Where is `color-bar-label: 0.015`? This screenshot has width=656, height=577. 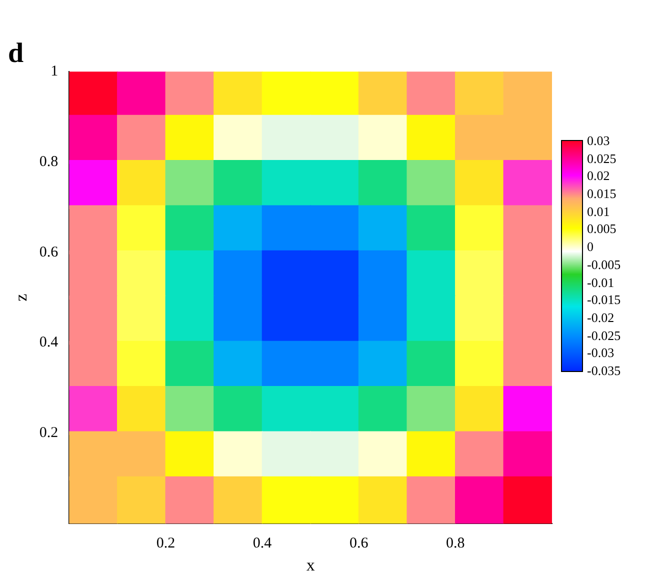 color-bar-label: 0.015 is located at coordinates (601, 194).